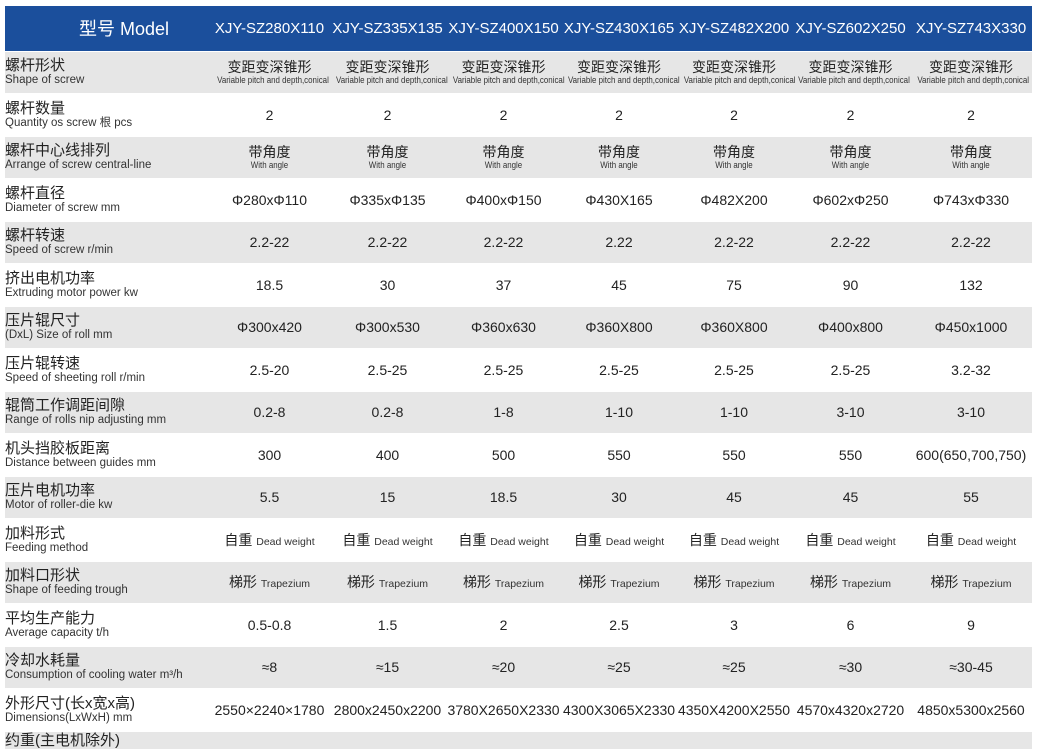 Image resolution: width=1038 pixels, height=749 pixels. What do you see at coordinates (619, 242) in the screenshot?
I see `value-cell: 2.22` at bounding box center [619, 242].